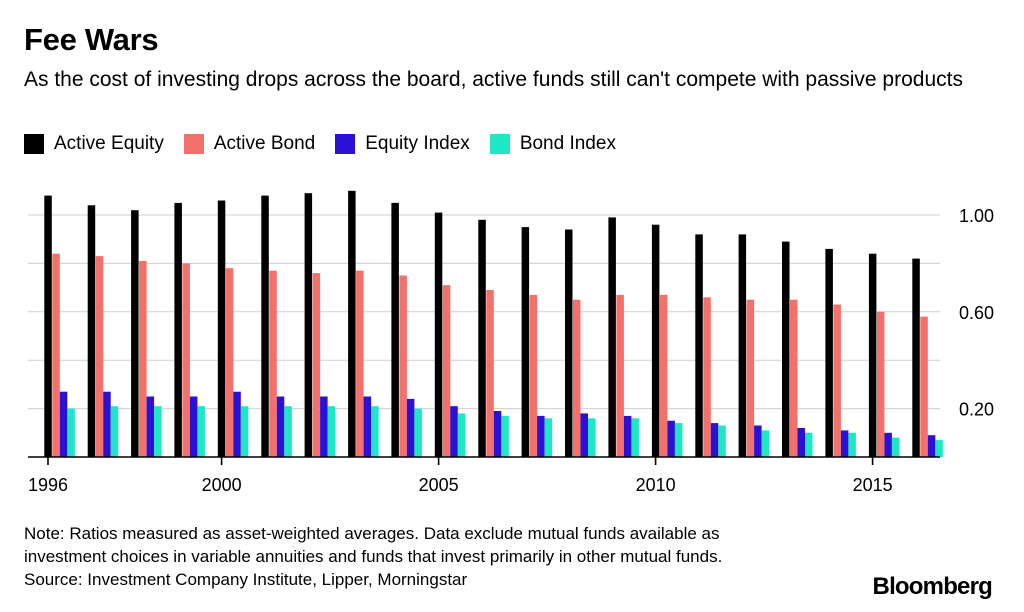 The width and height of the screenshot is (1024, 612). I want to click on bar-active-bond-2005, so click(446, 371).